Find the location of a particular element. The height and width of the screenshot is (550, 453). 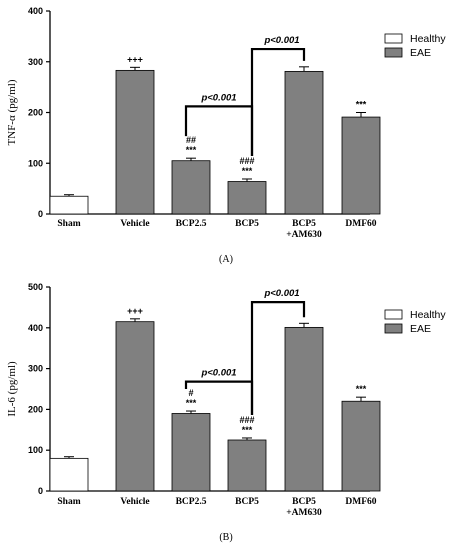

panel-label: (A) is located at coordinates (226, 259).